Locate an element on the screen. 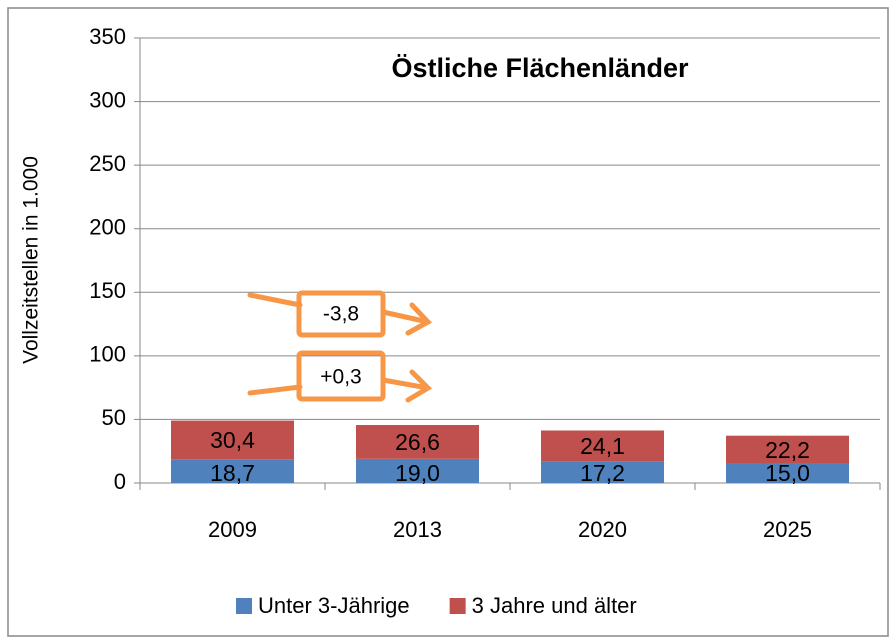 This screenshot has height=644, width=896. y-tick-label: 100 is located at coordinates (107, 354).